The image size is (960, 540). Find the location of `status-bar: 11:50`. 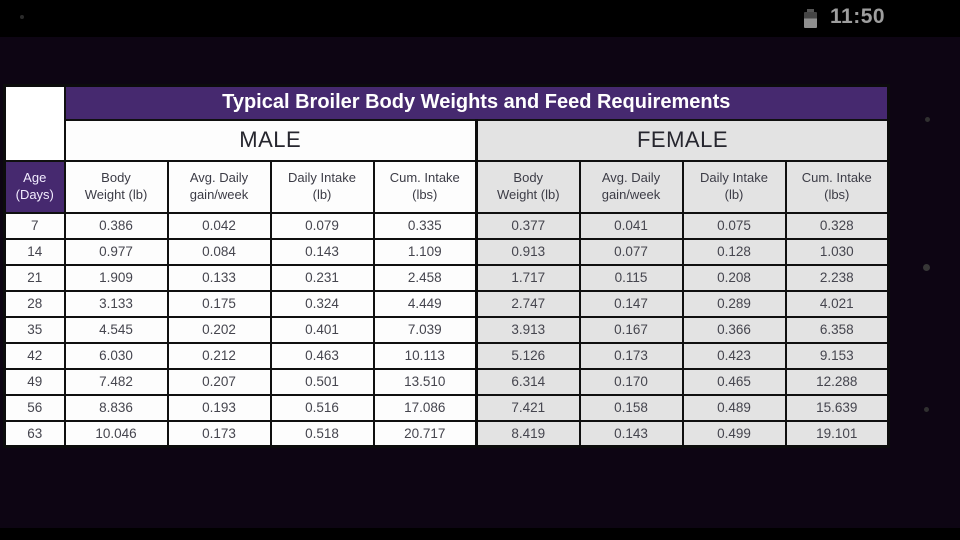

status-bar: 11:50 is located at coordinates (480, 18).